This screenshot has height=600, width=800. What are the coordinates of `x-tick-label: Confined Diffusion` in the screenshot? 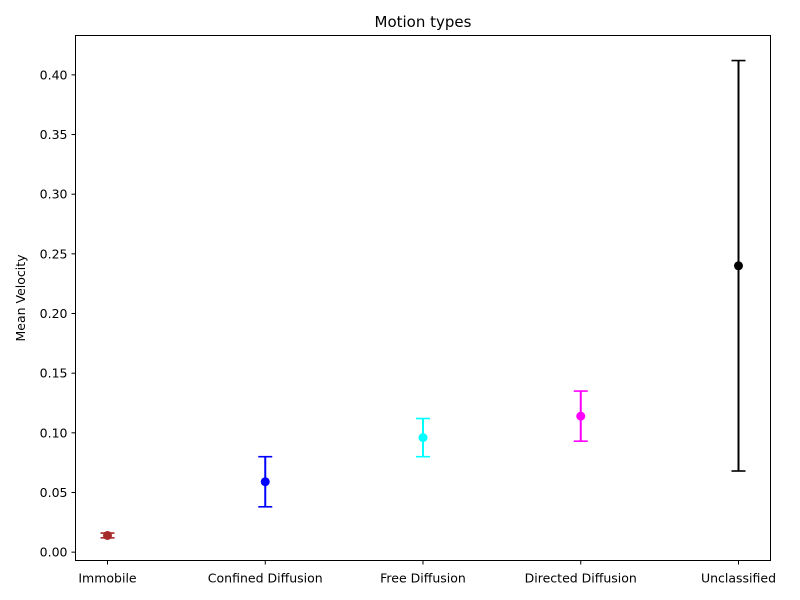 It's located at (265, 578).